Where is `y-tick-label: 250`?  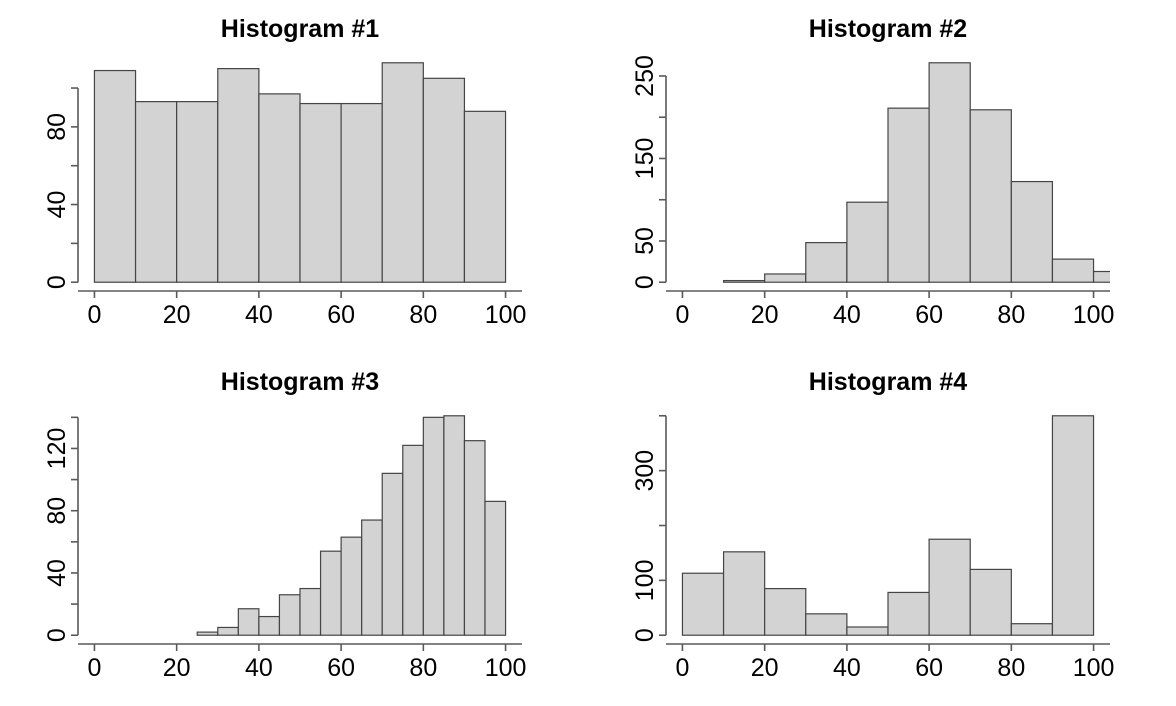
y-tick-label: 250 is located at coordinates (645, 76).